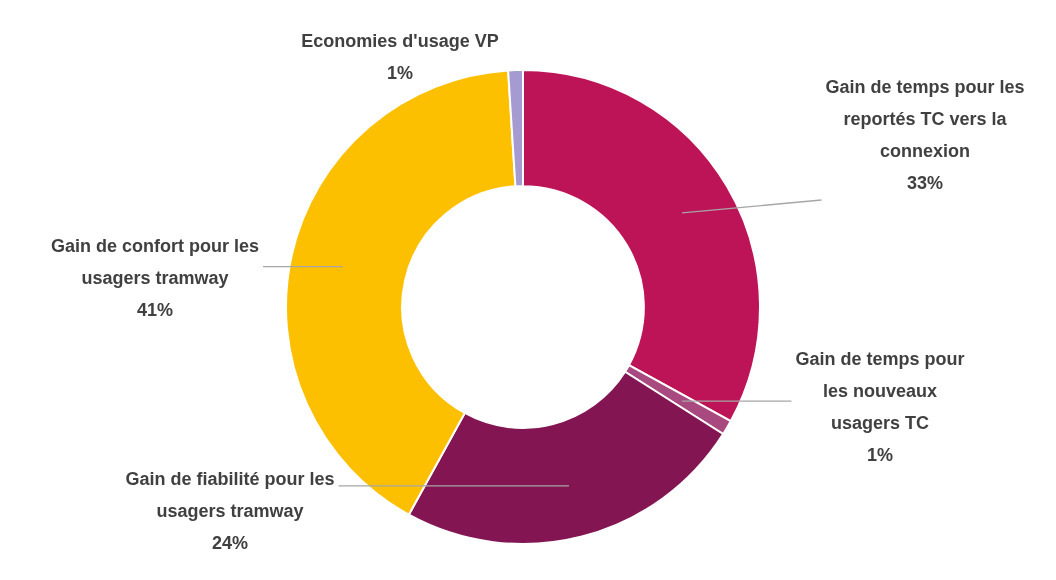  Describe the element at coordinates (880, 390) in the screenshot. I see `slice-label: Gain de temps pour les nouveaux usagers TC` at that location.